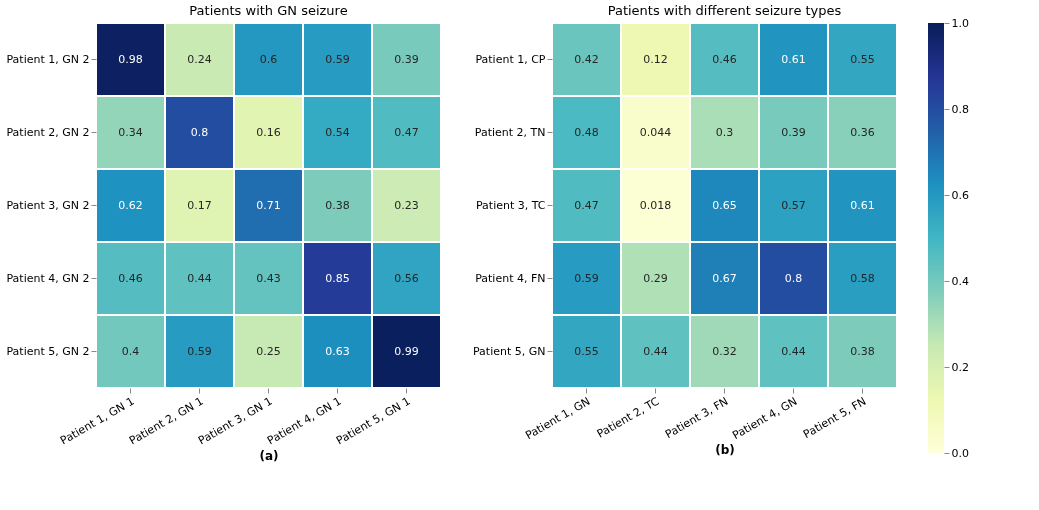  Describe the element at coordinates (199, 205) in the screenshot. I see `data-label: 0.17` at that location.